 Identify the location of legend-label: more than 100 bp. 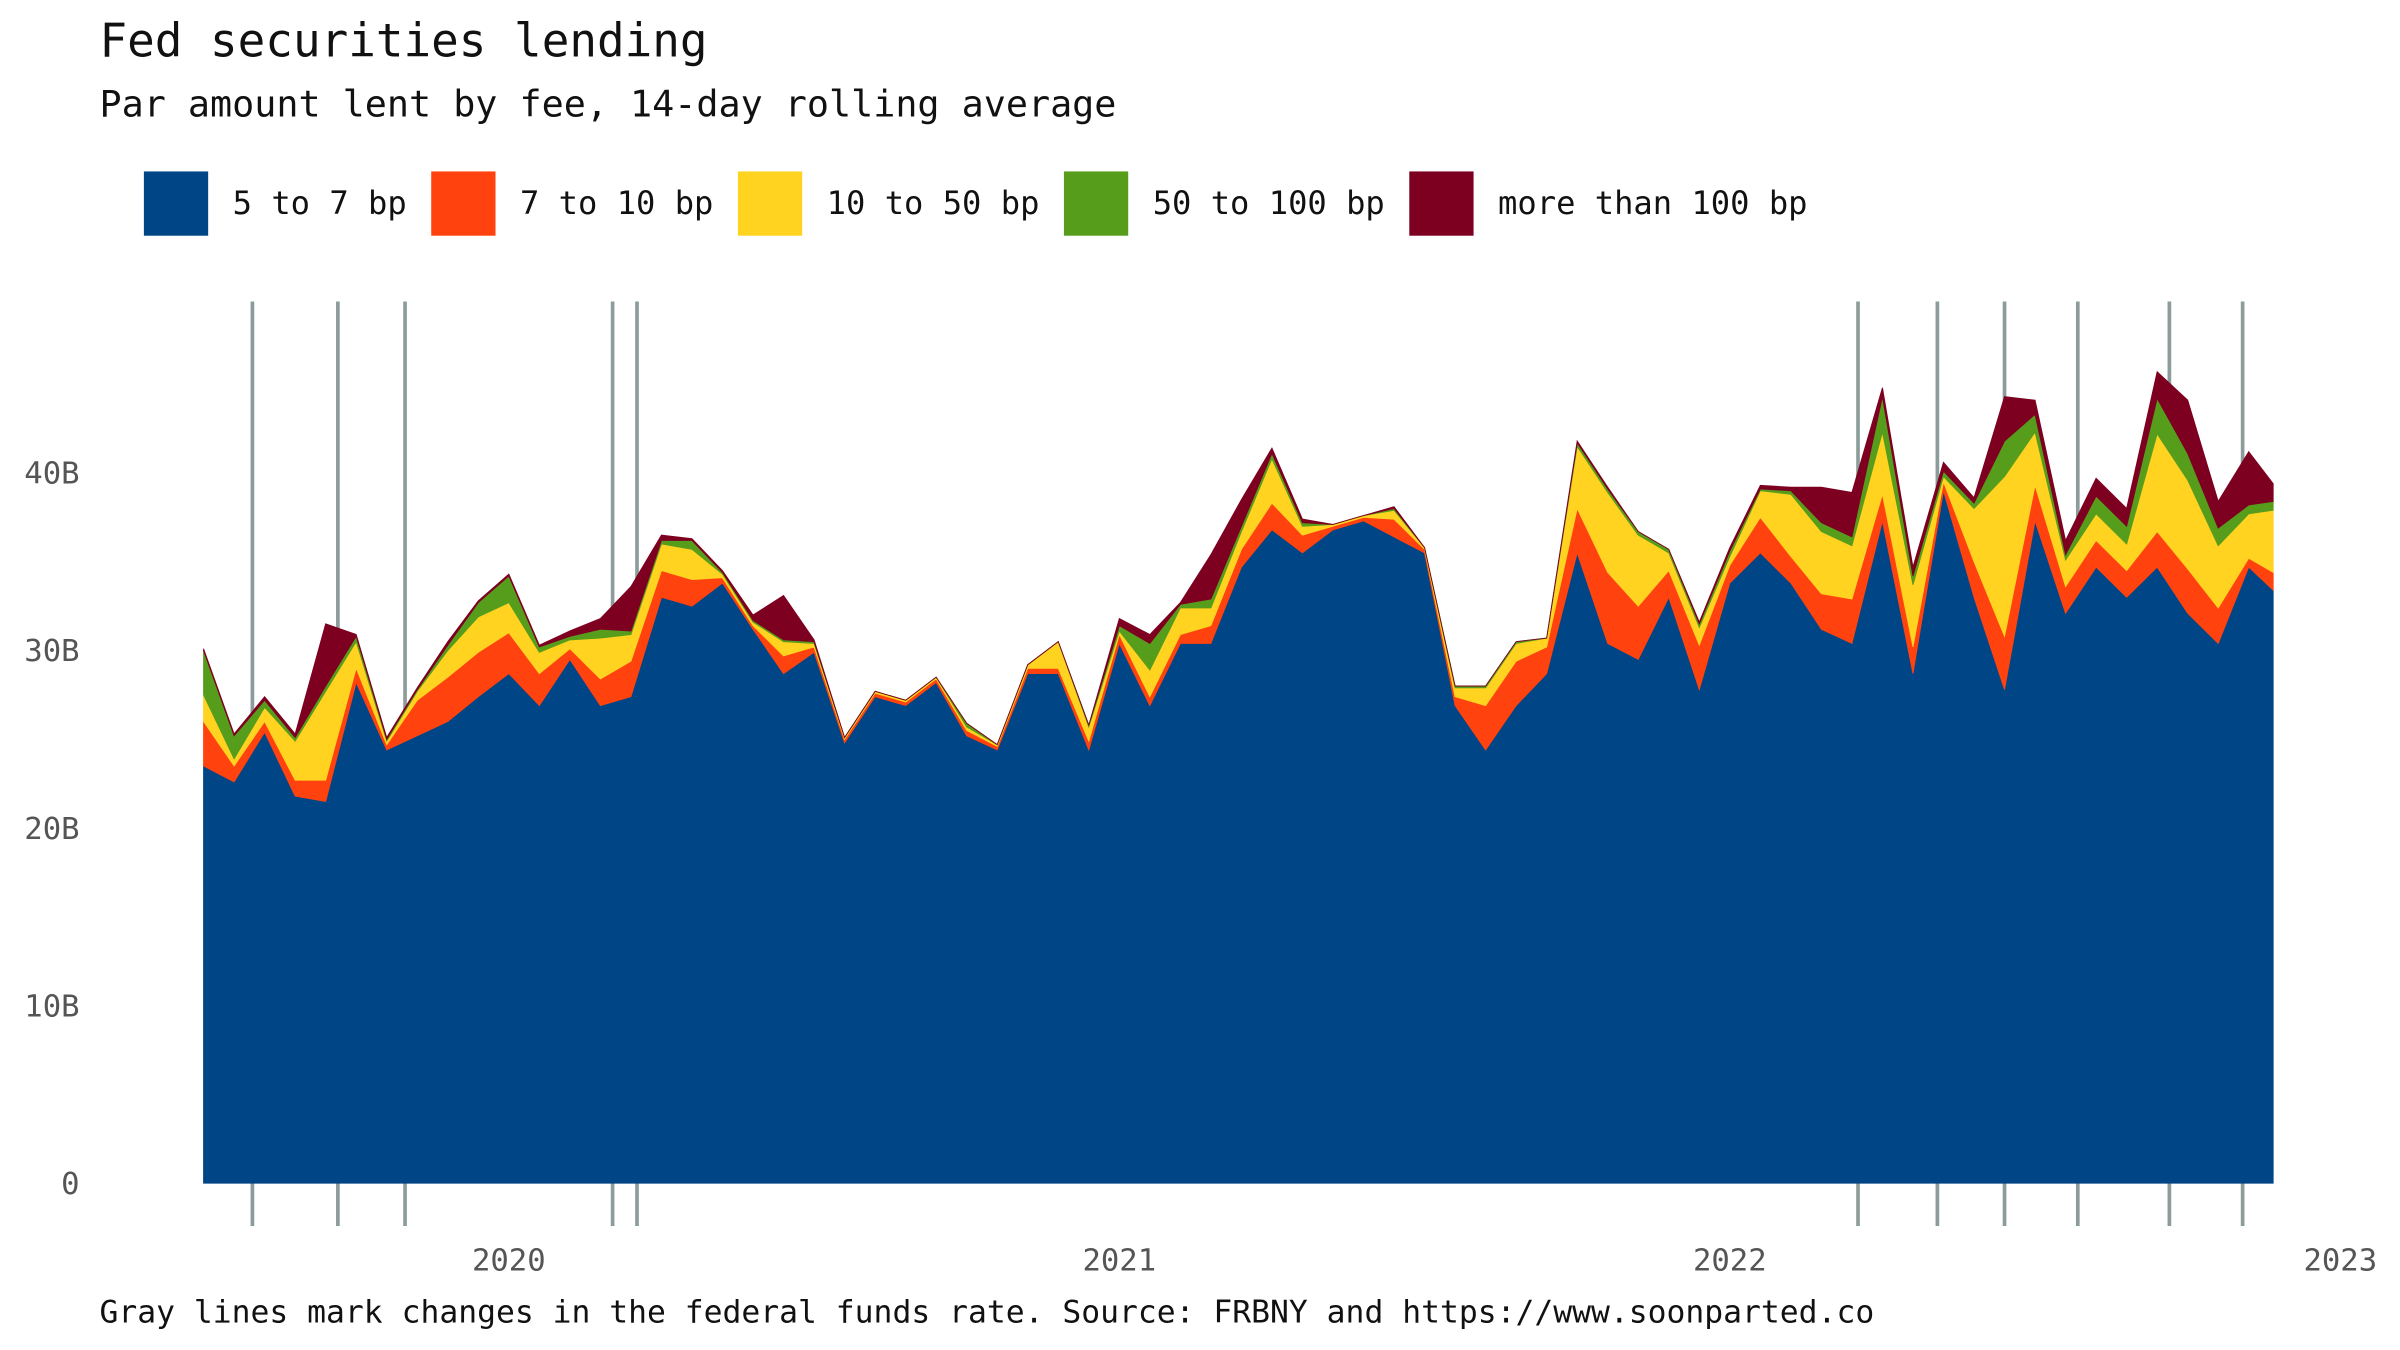
(1652, 203).